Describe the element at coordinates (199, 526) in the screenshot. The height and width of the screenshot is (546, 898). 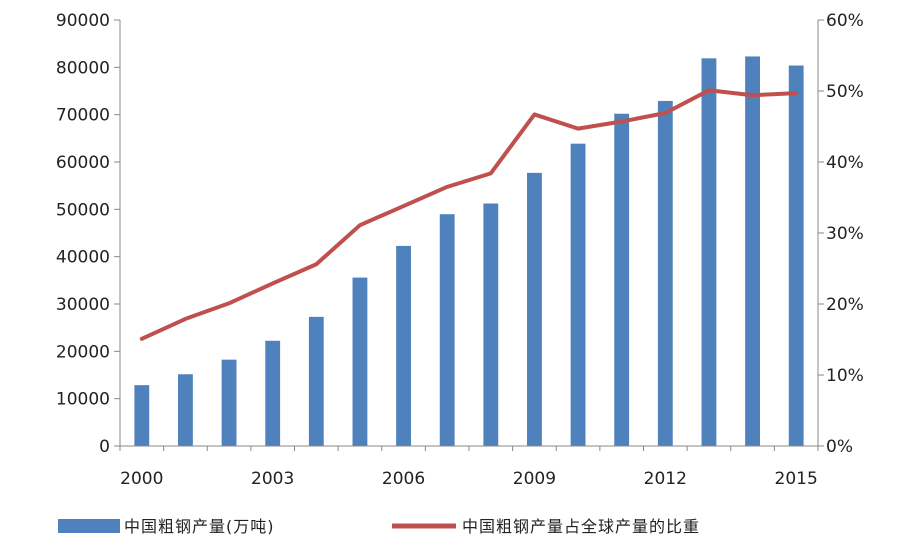
I see `legend-label-bar: 中国粗钢产量(万吨)` at that location.